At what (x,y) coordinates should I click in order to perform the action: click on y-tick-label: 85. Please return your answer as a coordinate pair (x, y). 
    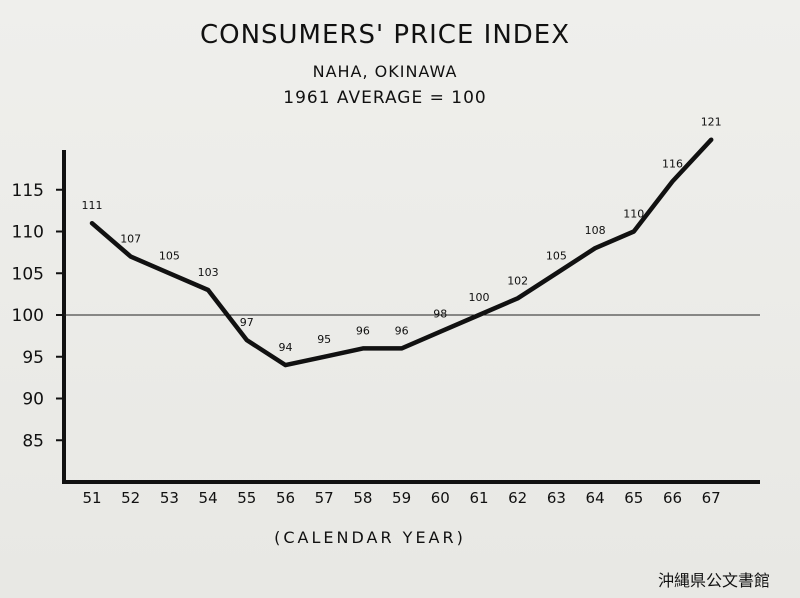
    Looking at the image, I should click on (33, 441).